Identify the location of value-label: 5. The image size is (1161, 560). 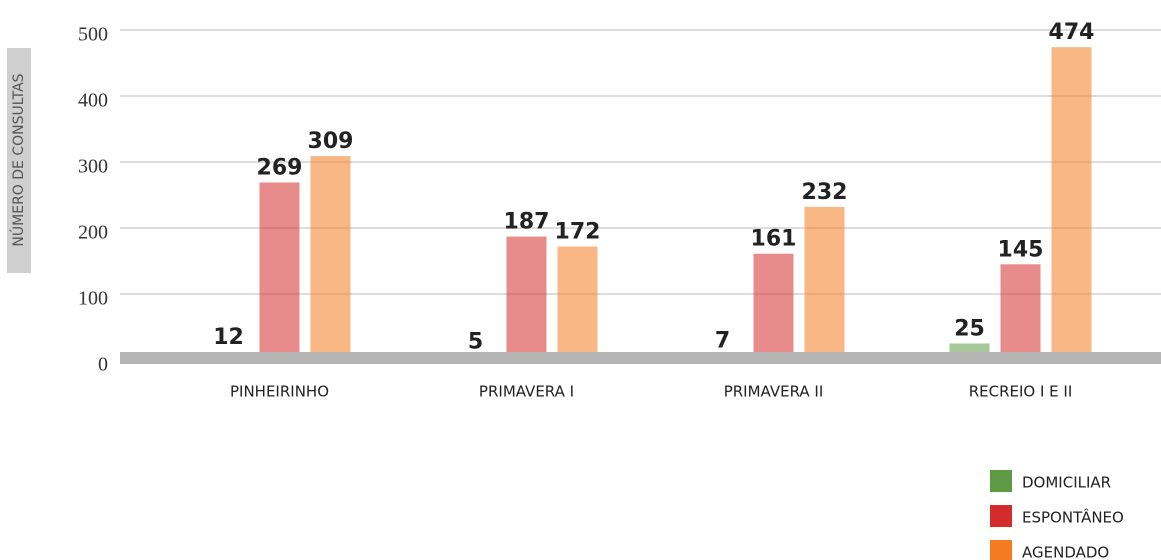
(475, 342).